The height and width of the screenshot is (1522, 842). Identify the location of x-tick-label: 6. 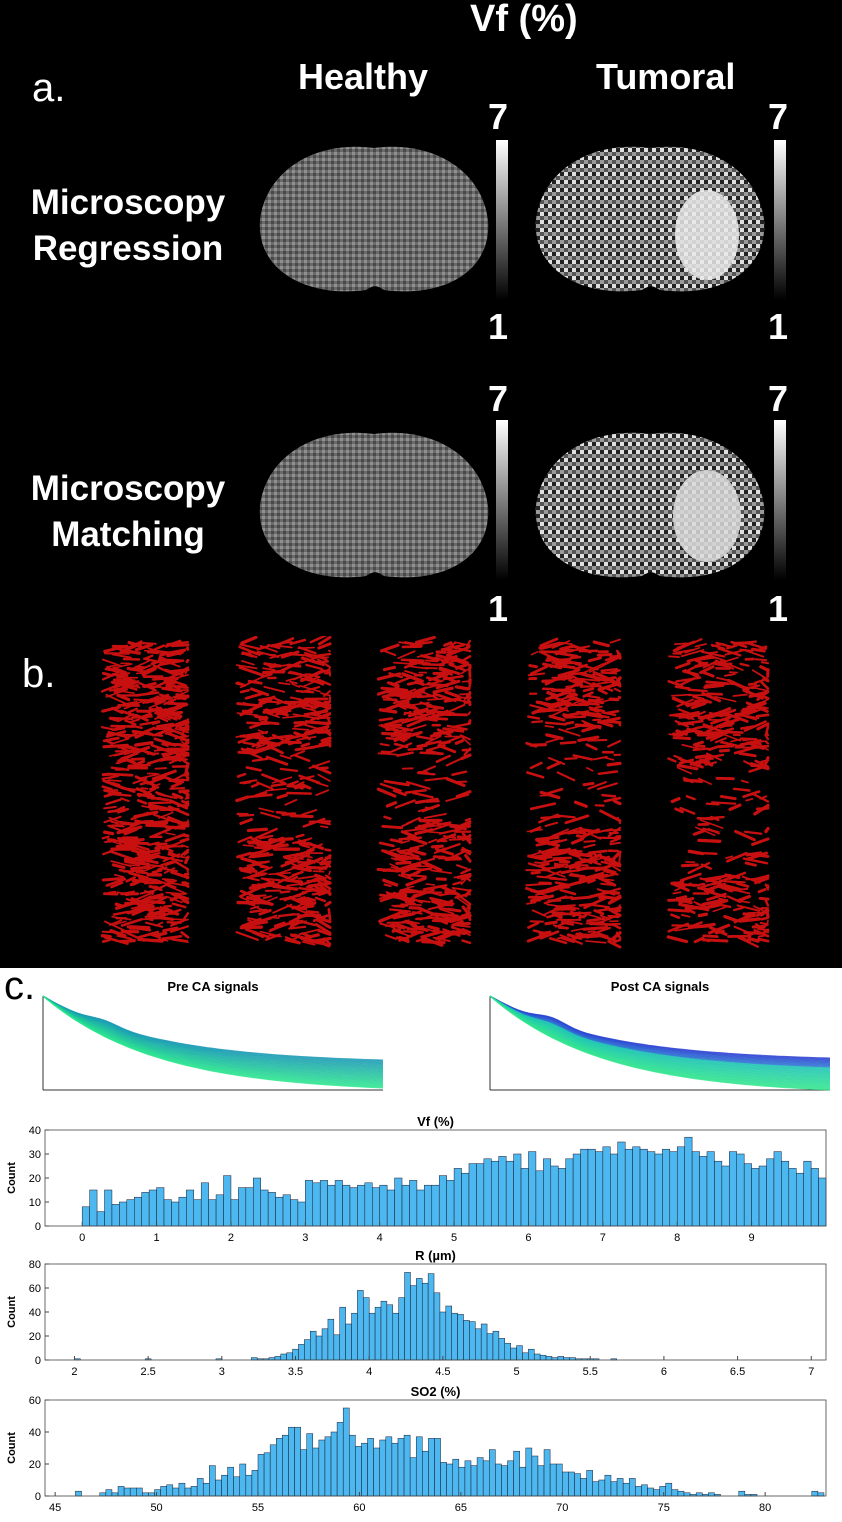
(664, 1372).